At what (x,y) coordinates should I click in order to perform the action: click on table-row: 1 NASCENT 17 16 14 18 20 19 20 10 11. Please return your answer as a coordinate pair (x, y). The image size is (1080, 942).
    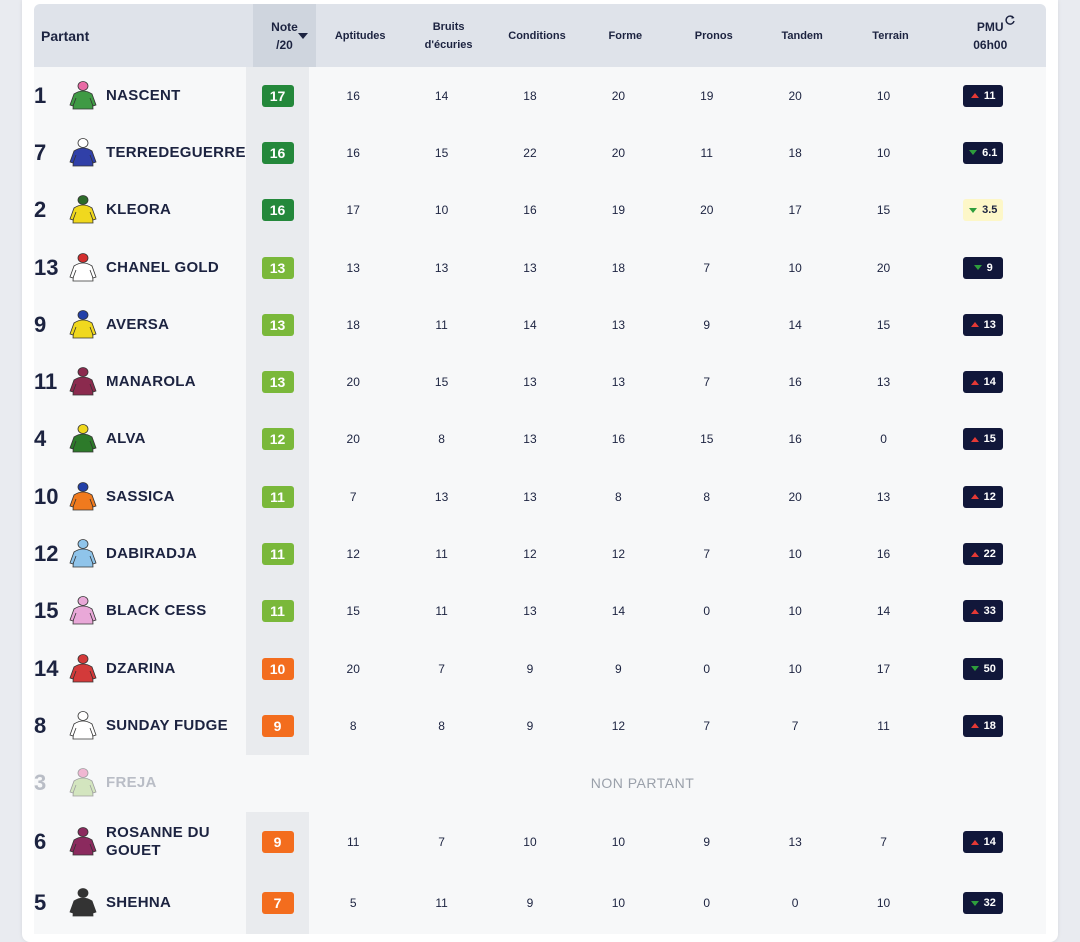
    Looking at the image, I should click on (540, 96).